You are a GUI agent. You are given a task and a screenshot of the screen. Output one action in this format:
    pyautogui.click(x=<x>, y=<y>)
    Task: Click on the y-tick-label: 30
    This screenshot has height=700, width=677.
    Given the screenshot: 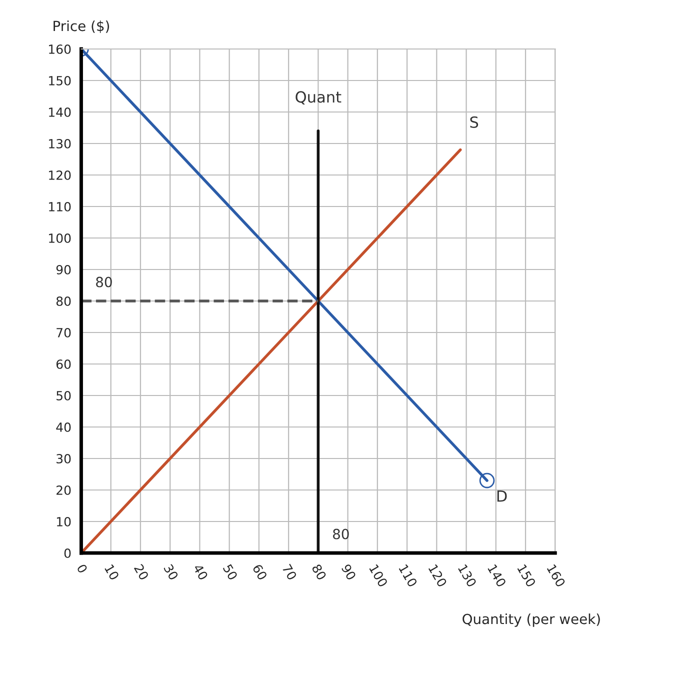 What is the action you would take?
    pyautogui.click(x=63, y=459)
    